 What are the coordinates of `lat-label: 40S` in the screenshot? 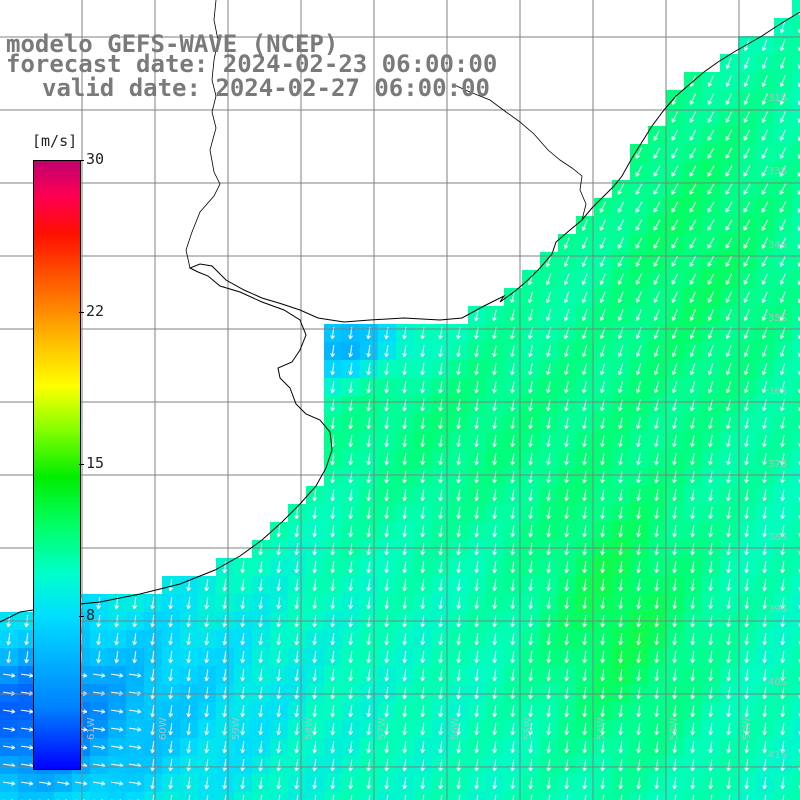 It's located at (778, 682).